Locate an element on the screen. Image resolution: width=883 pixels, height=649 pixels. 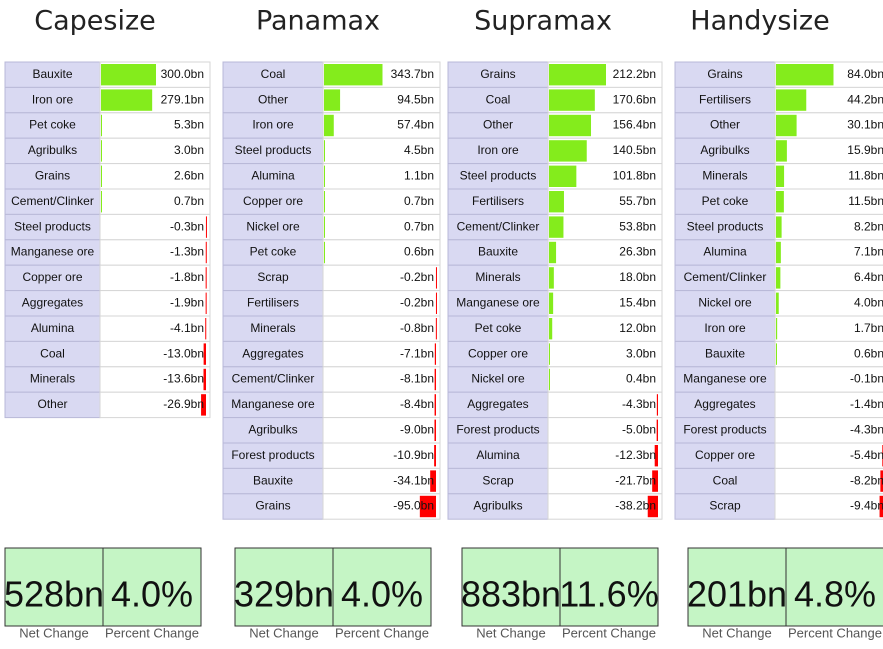
value-label: 156.4bn is located at coordinates (634, 125).